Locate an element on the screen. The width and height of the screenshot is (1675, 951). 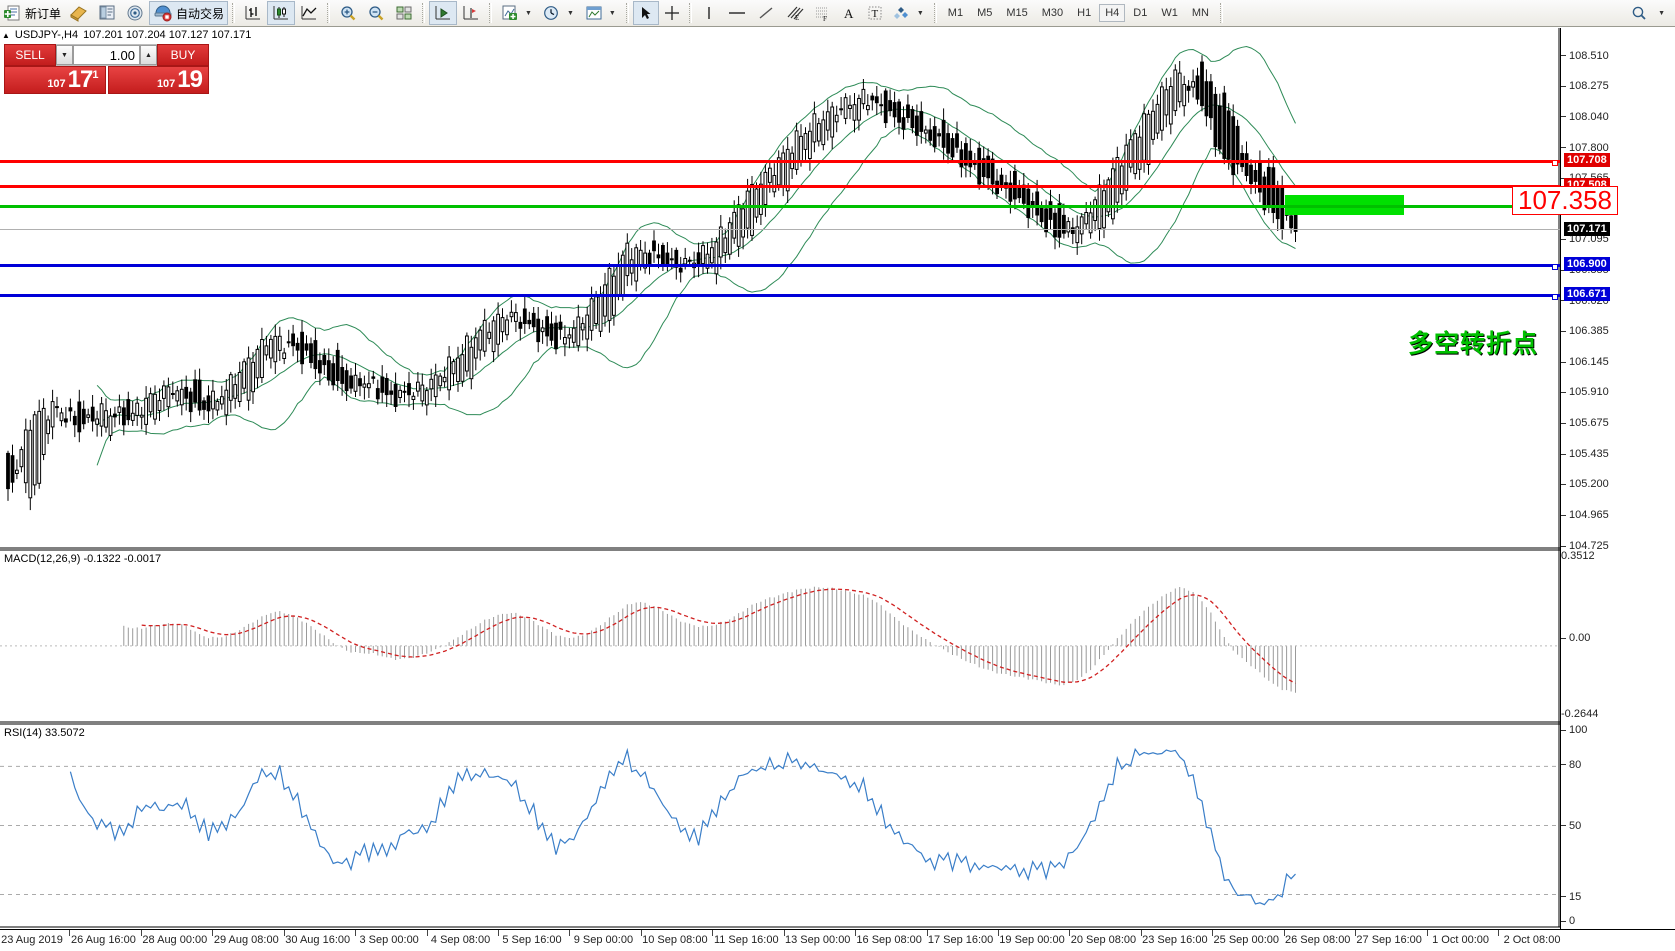
timeframe-mn: MN is located at coordinates (1200, 13).